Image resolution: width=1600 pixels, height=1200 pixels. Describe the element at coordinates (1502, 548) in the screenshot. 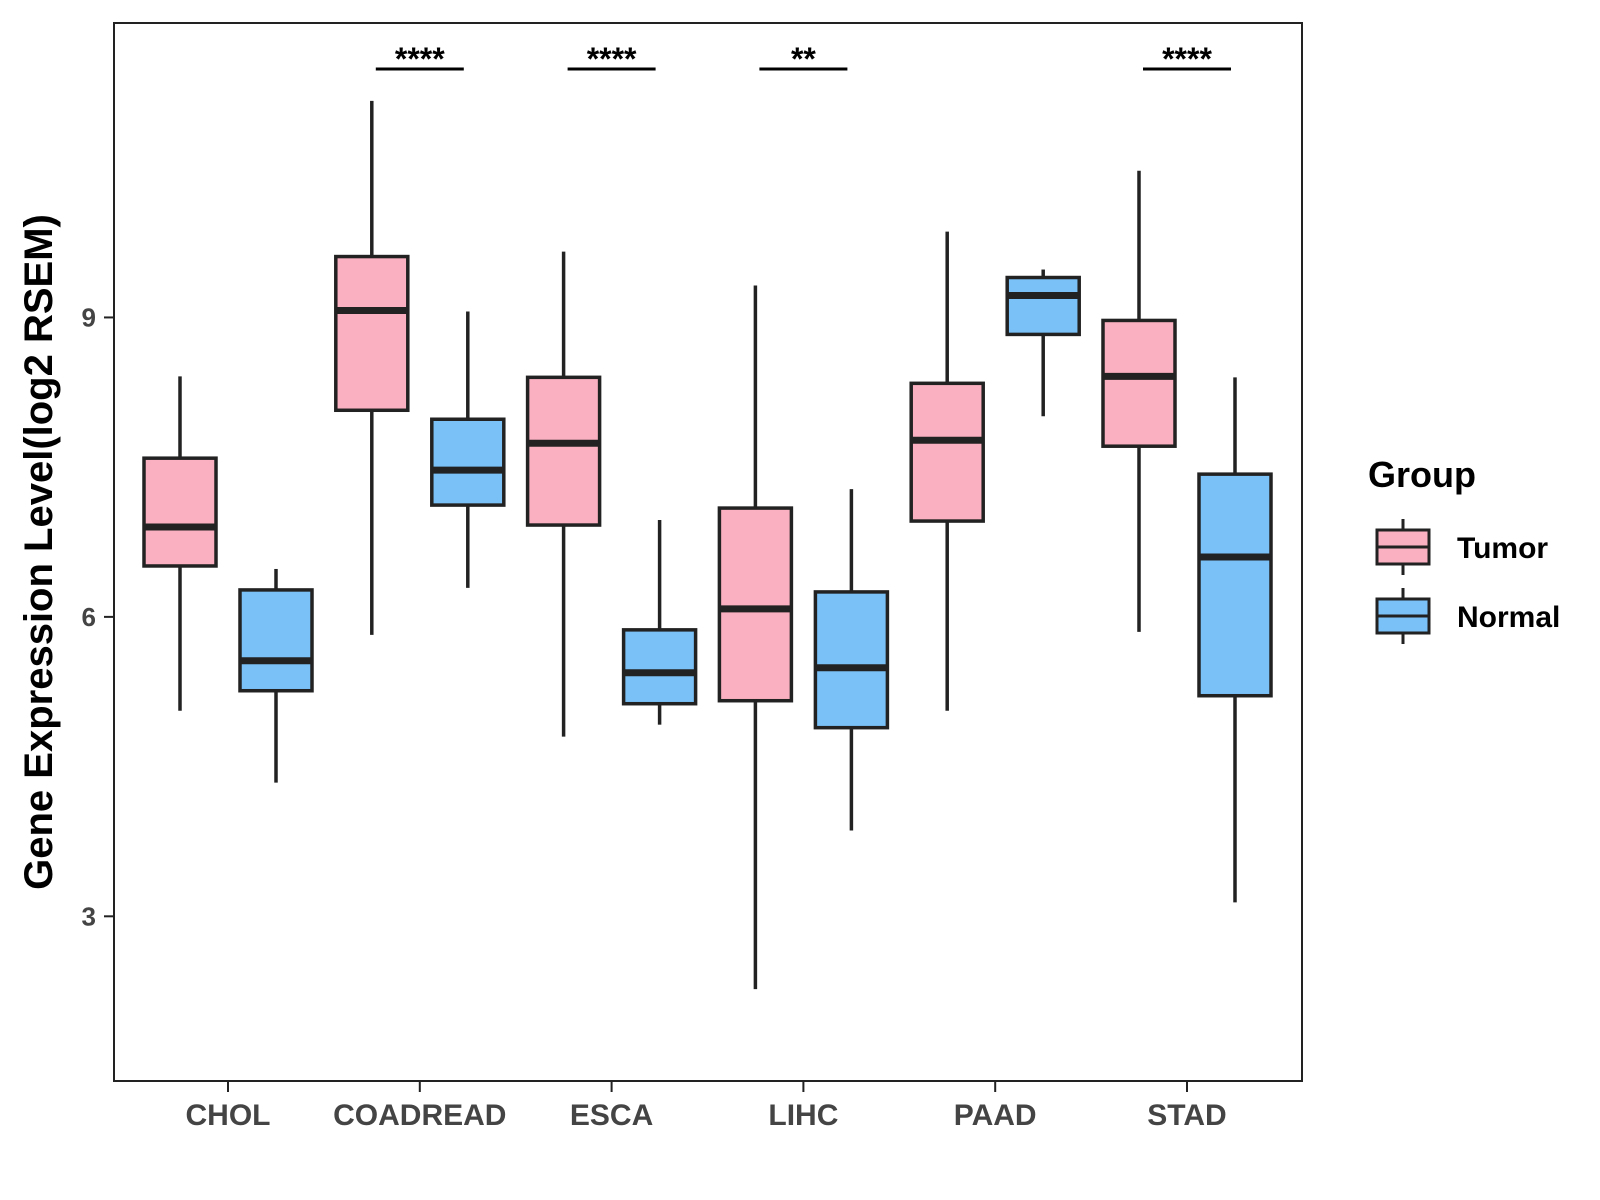

I see `legend-label-tumor: Tumor` at that location.